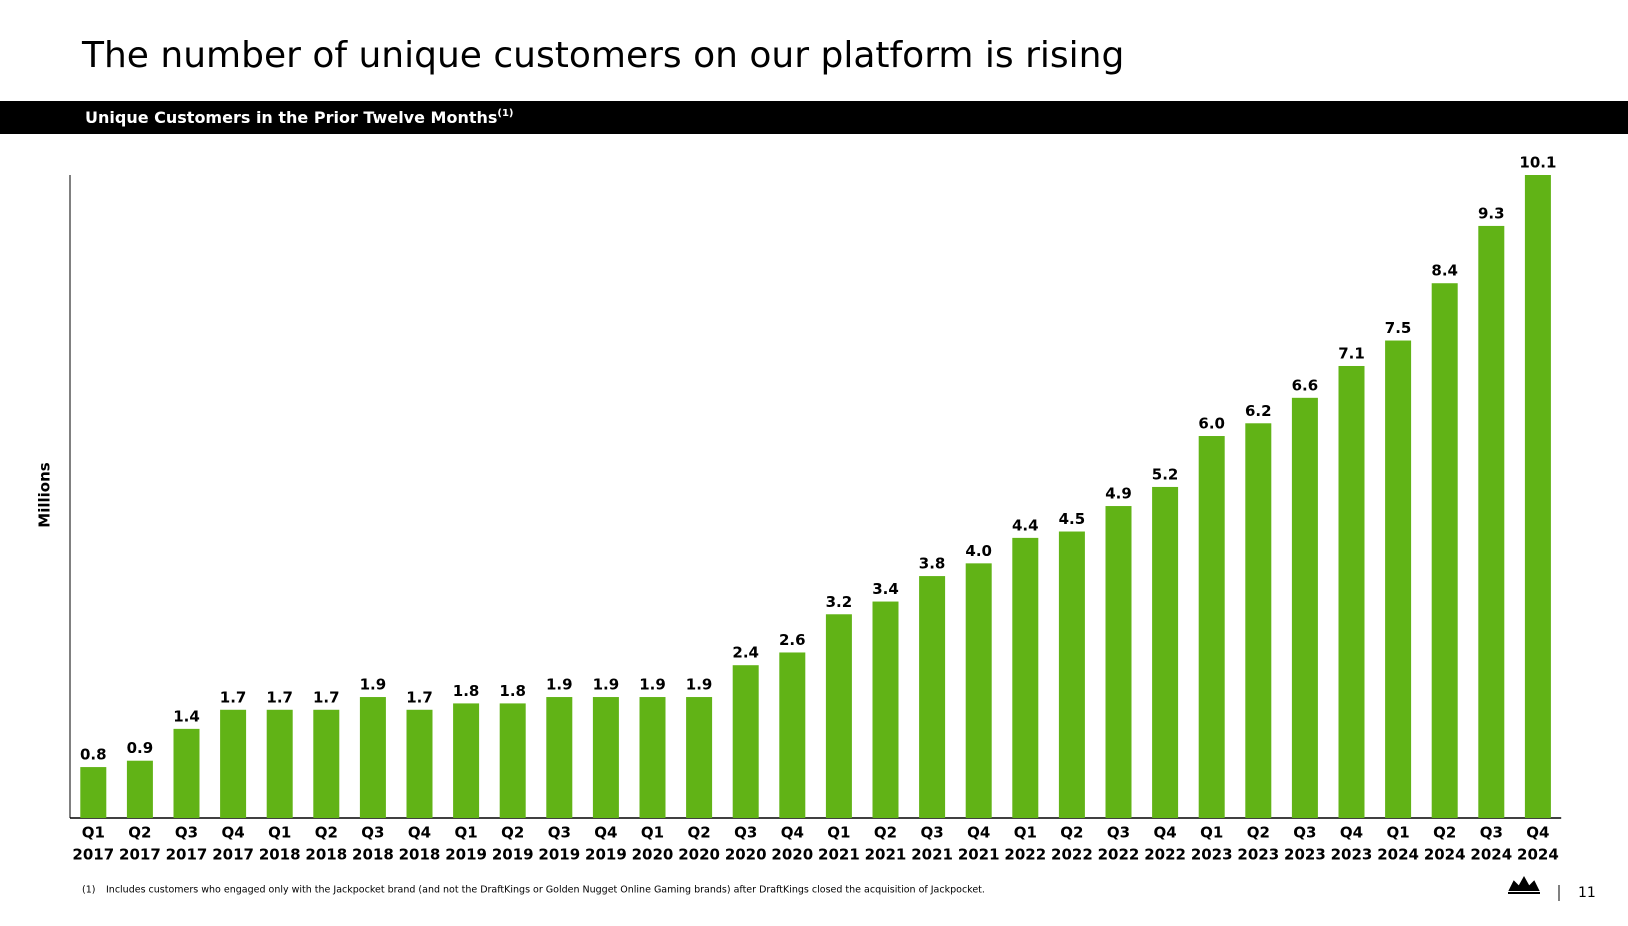  Describe the element at coordinates (1444, 271) in the screenshot. I see `value-label: 8.4` at that location.